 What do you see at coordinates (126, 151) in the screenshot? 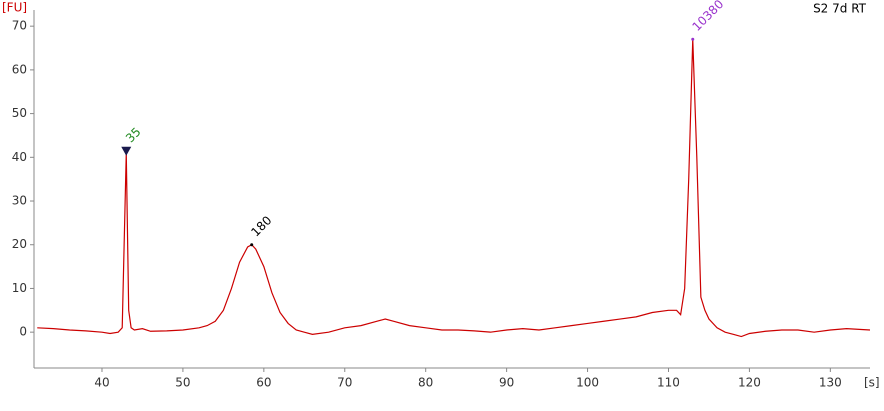
I see `peak-marker` at bounding box center [126, 151].